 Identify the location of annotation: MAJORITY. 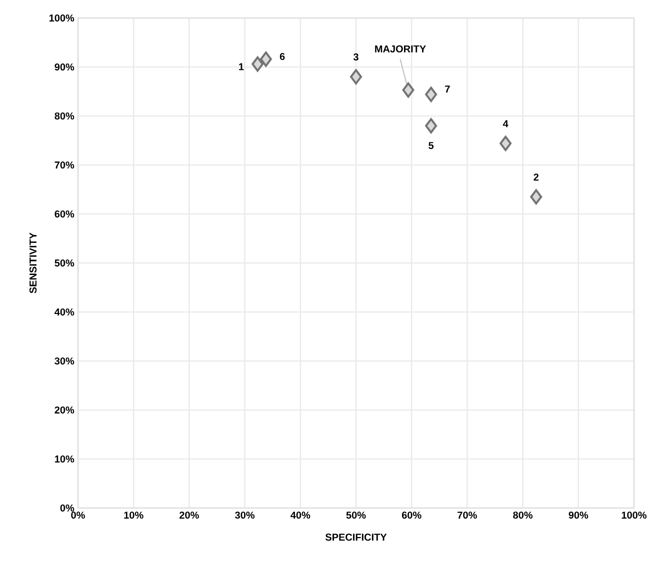
(400, 48).